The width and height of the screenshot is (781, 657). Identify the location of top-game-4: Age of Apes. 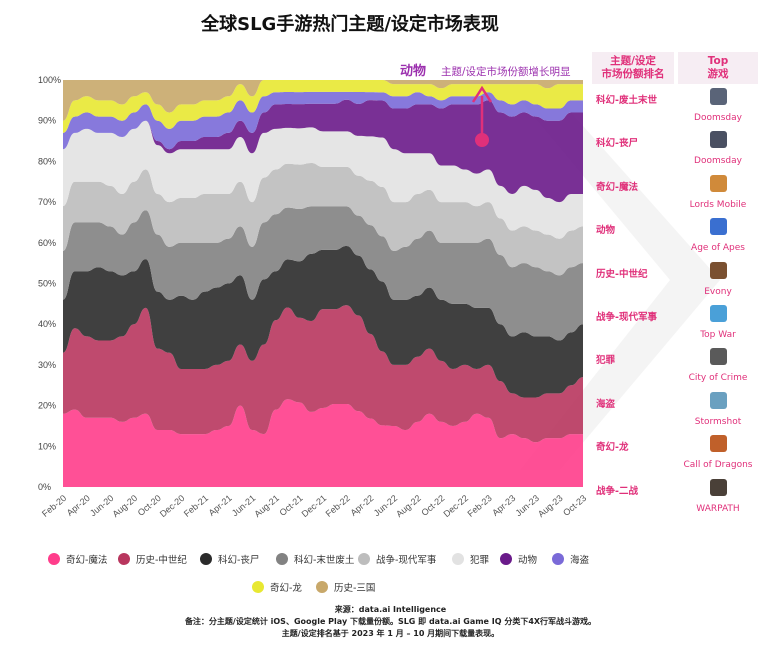
(718, 235).